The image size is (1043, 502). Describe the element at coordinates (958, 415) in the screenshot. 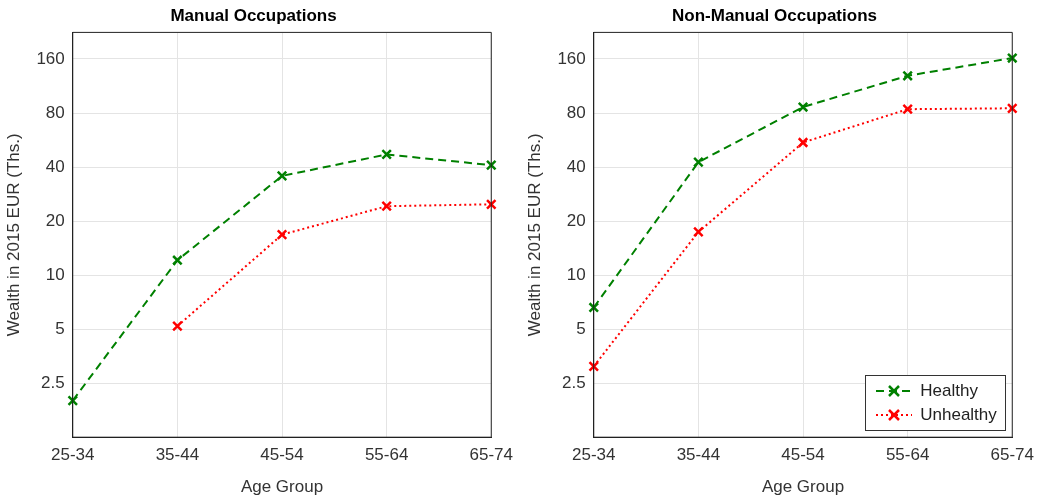

I see `legend-label: Unhealthy` at that location.